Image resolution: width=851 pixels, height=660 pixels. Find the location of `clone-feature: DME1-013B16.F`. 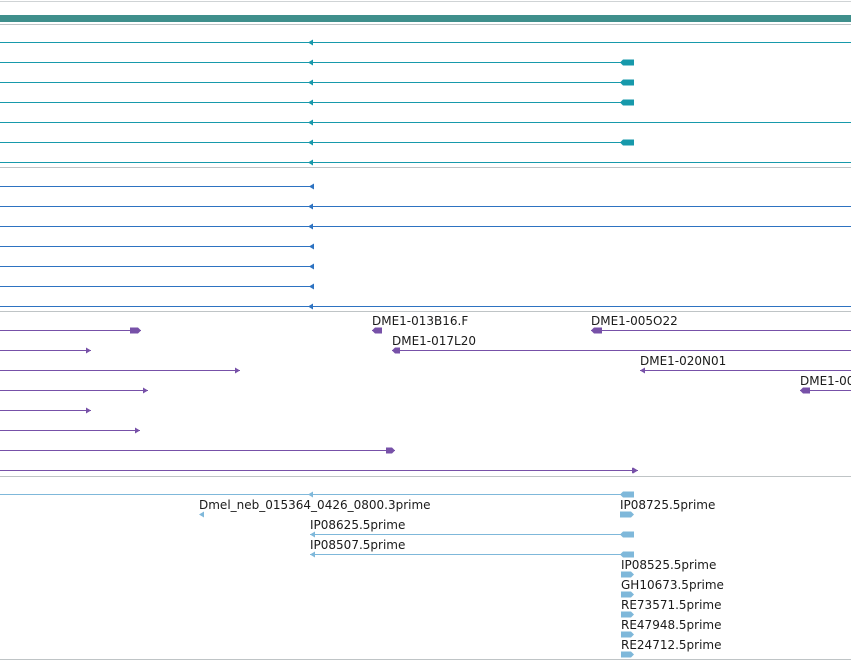

clone-feature: DME1-013B16.F is located at coordinates (420, 324).